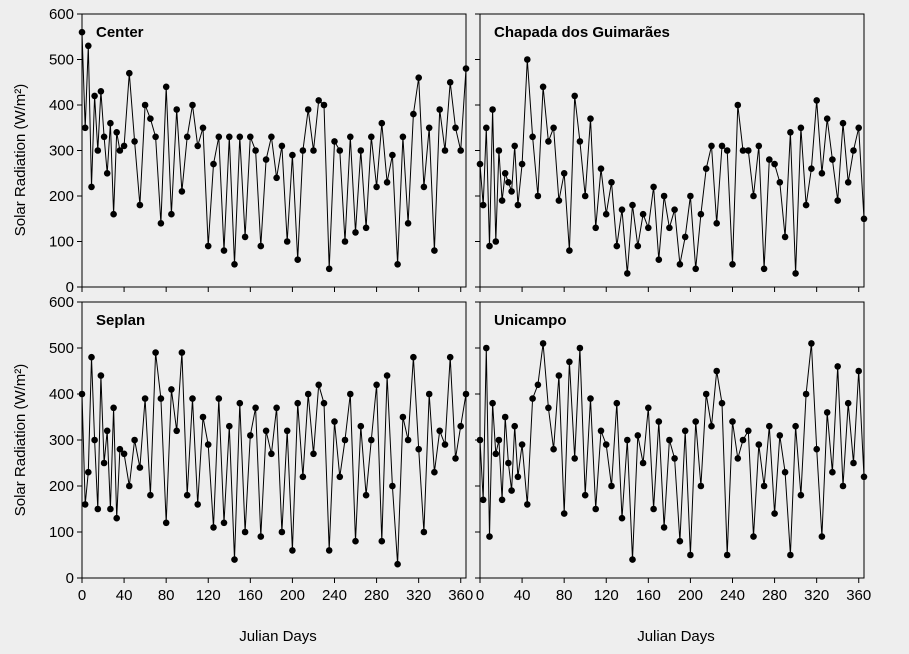 This screenshot has width=909, height=654. Describe the element at coordinates (564, 595) in the screenshot. I see `x-tick-label: 80` at that location.